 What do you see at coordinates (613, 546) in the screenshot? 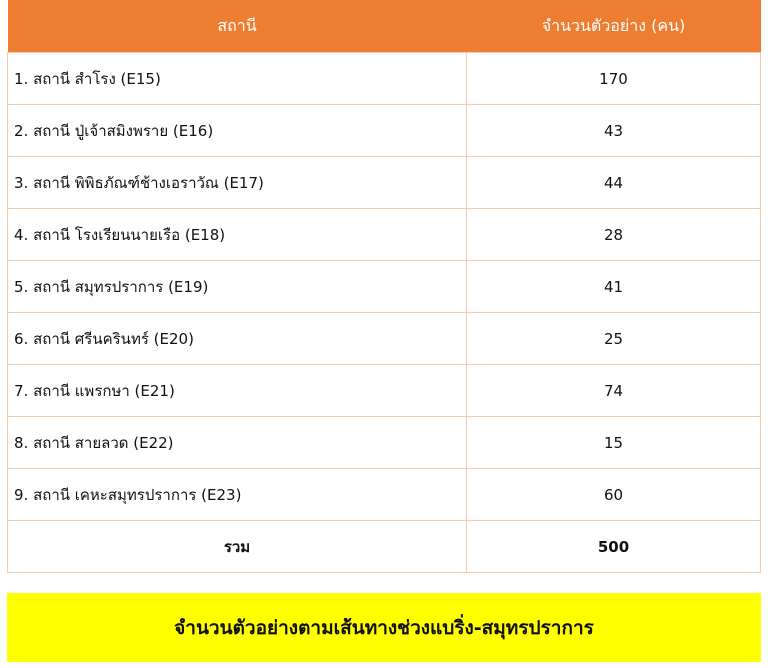
I see `total-value: 500` at bounding box center [613, 546].